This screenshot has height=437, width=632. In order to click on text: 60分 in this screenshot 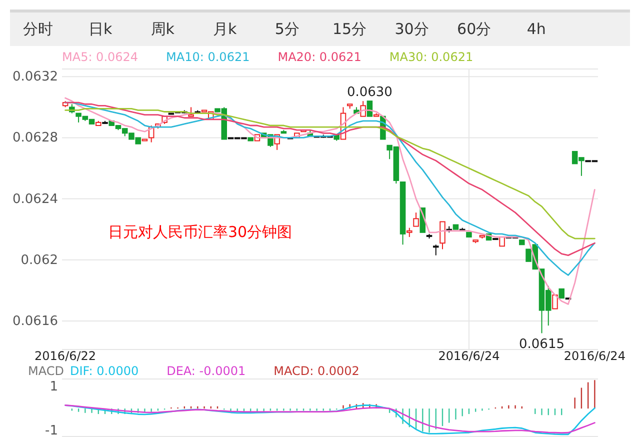, I will do `click(474, 29)`.